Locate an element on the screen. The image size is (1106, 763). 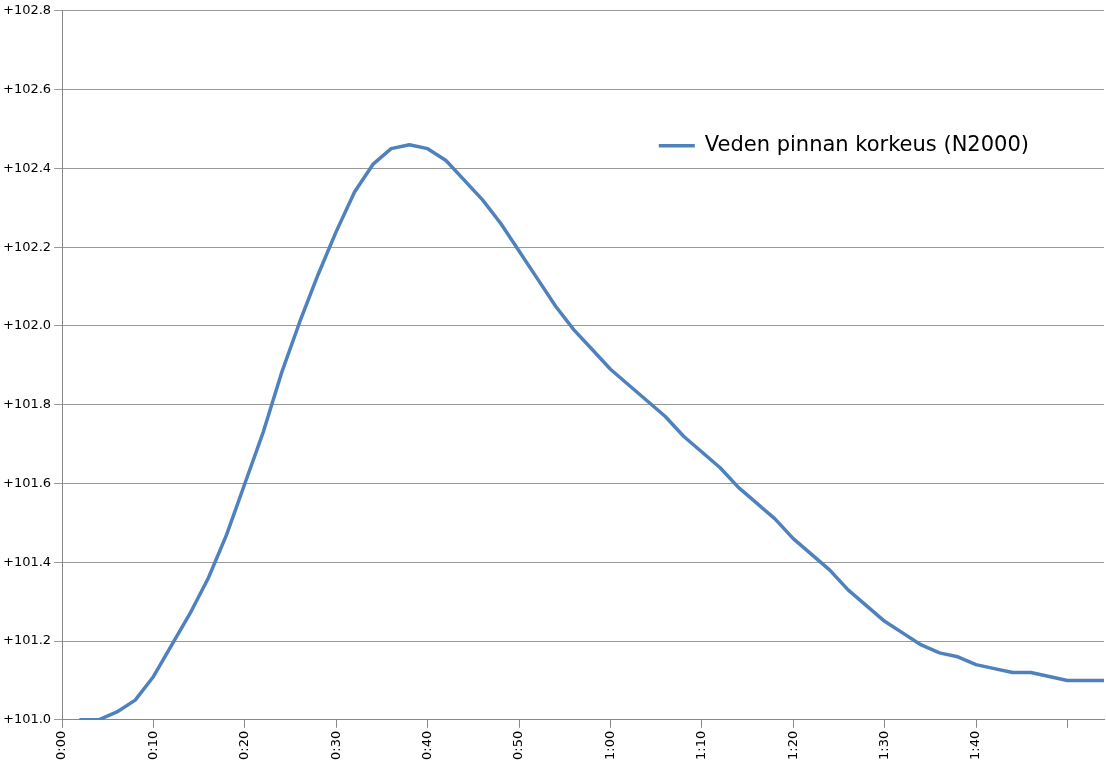
y-tick-label: +102.6 is located at coordinates (27, 88).